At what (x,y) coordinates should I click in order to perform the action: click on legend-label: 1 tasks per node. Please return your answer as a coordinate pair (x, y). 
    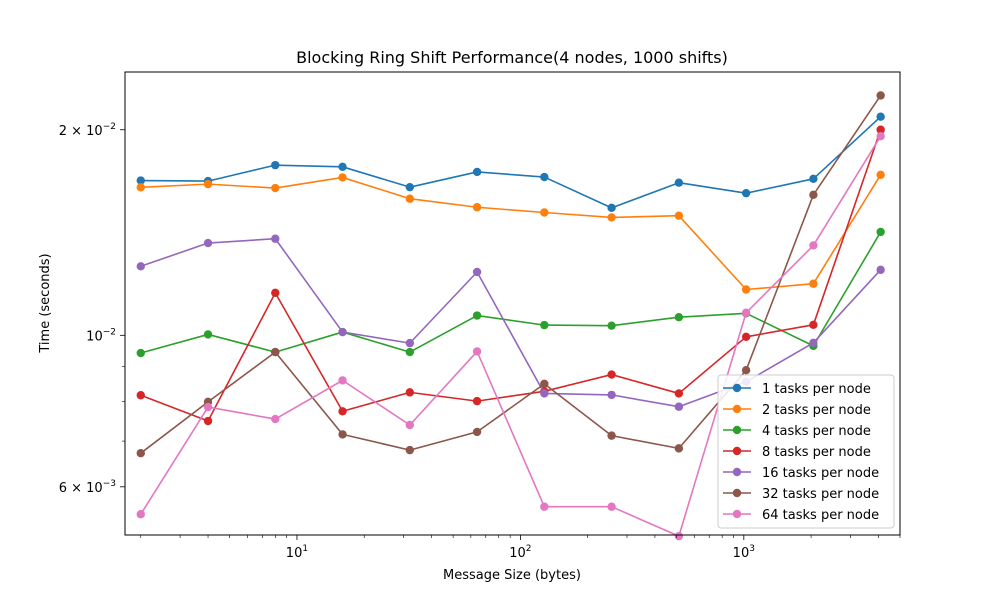
    Looking at the image, I should click on (816, 389).